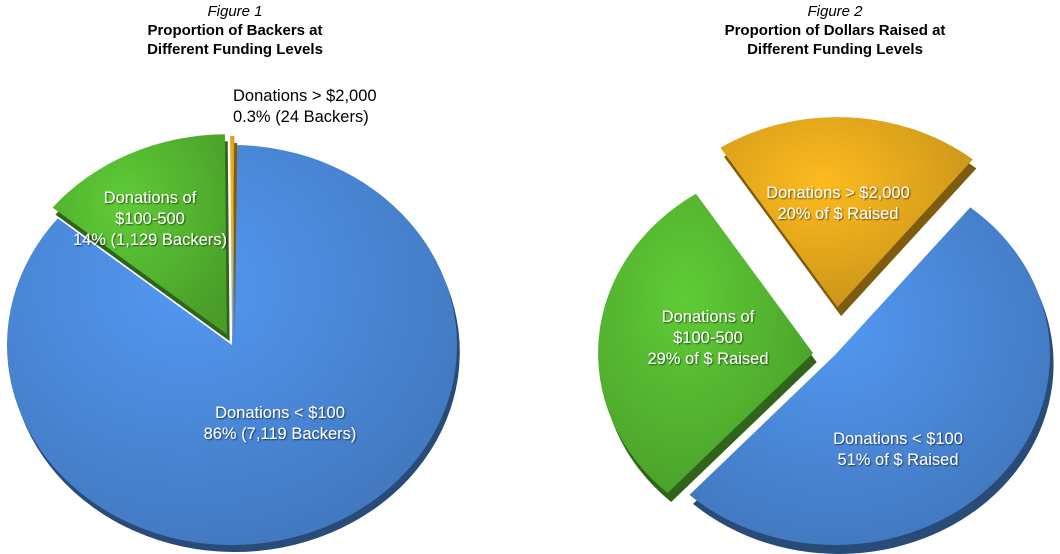  Describe the element at coordinates (301, 117) in the screenshot. I see `fig1-slice-label-2-line-1: 0.3% (24 Backers)` at that location.